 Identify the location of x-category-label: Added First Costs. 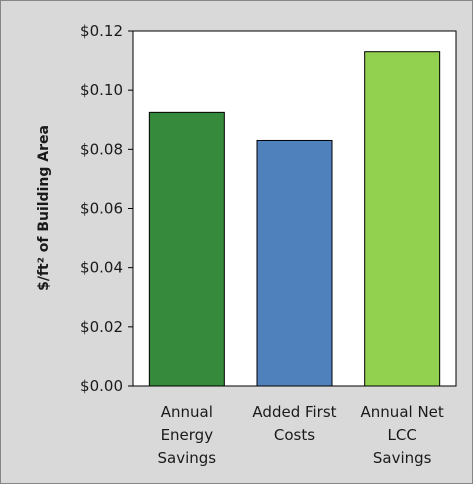
(294, 423).